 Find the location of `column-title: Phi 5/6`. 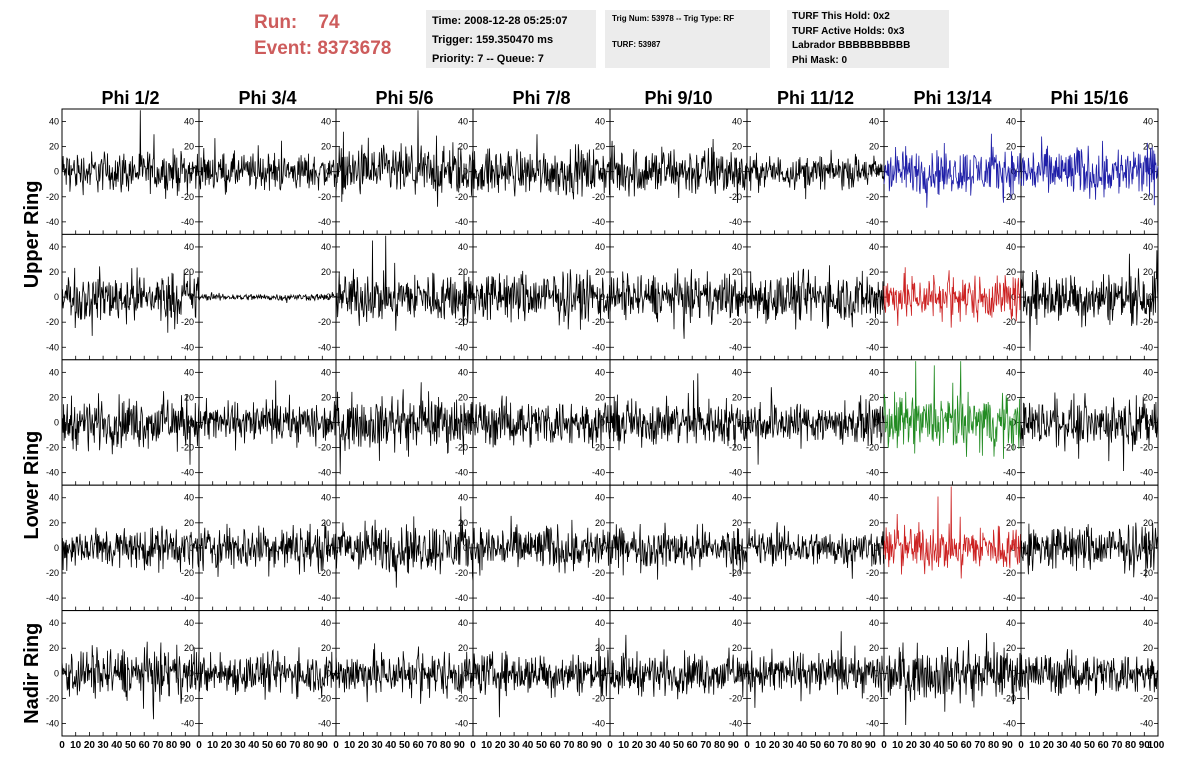

column-title: Phi 5/6 is located at coordinates (404, 98).